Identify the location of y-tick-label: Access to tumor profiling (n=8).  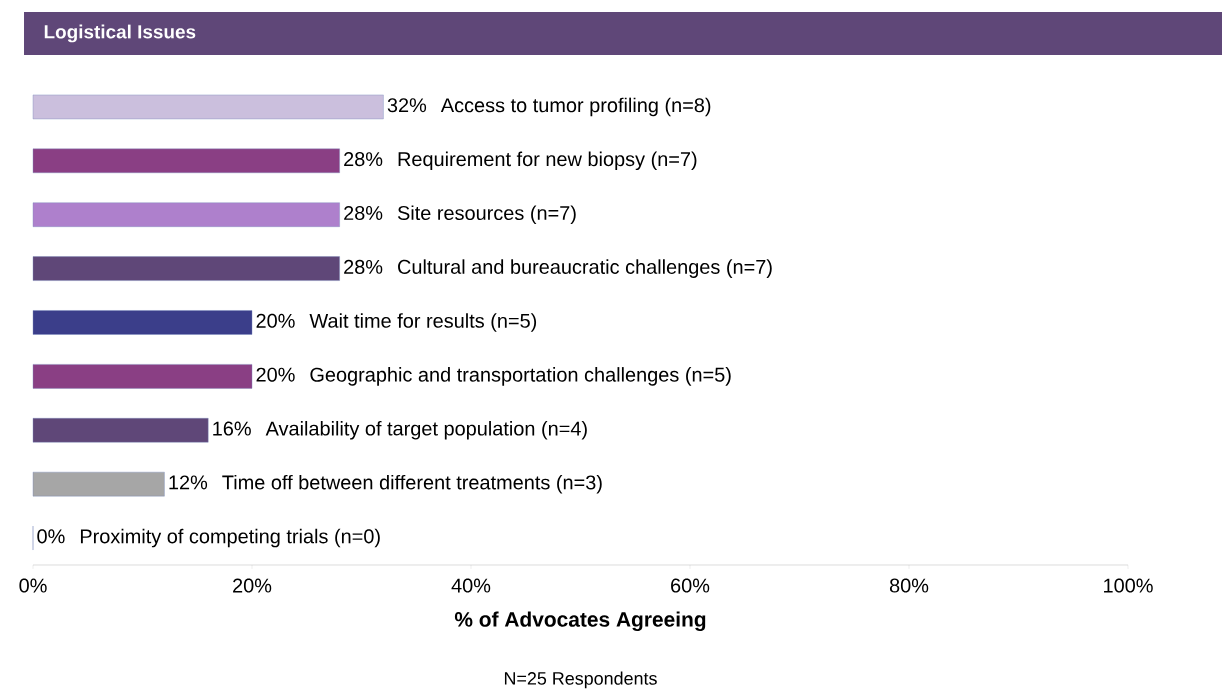
(575, 107).